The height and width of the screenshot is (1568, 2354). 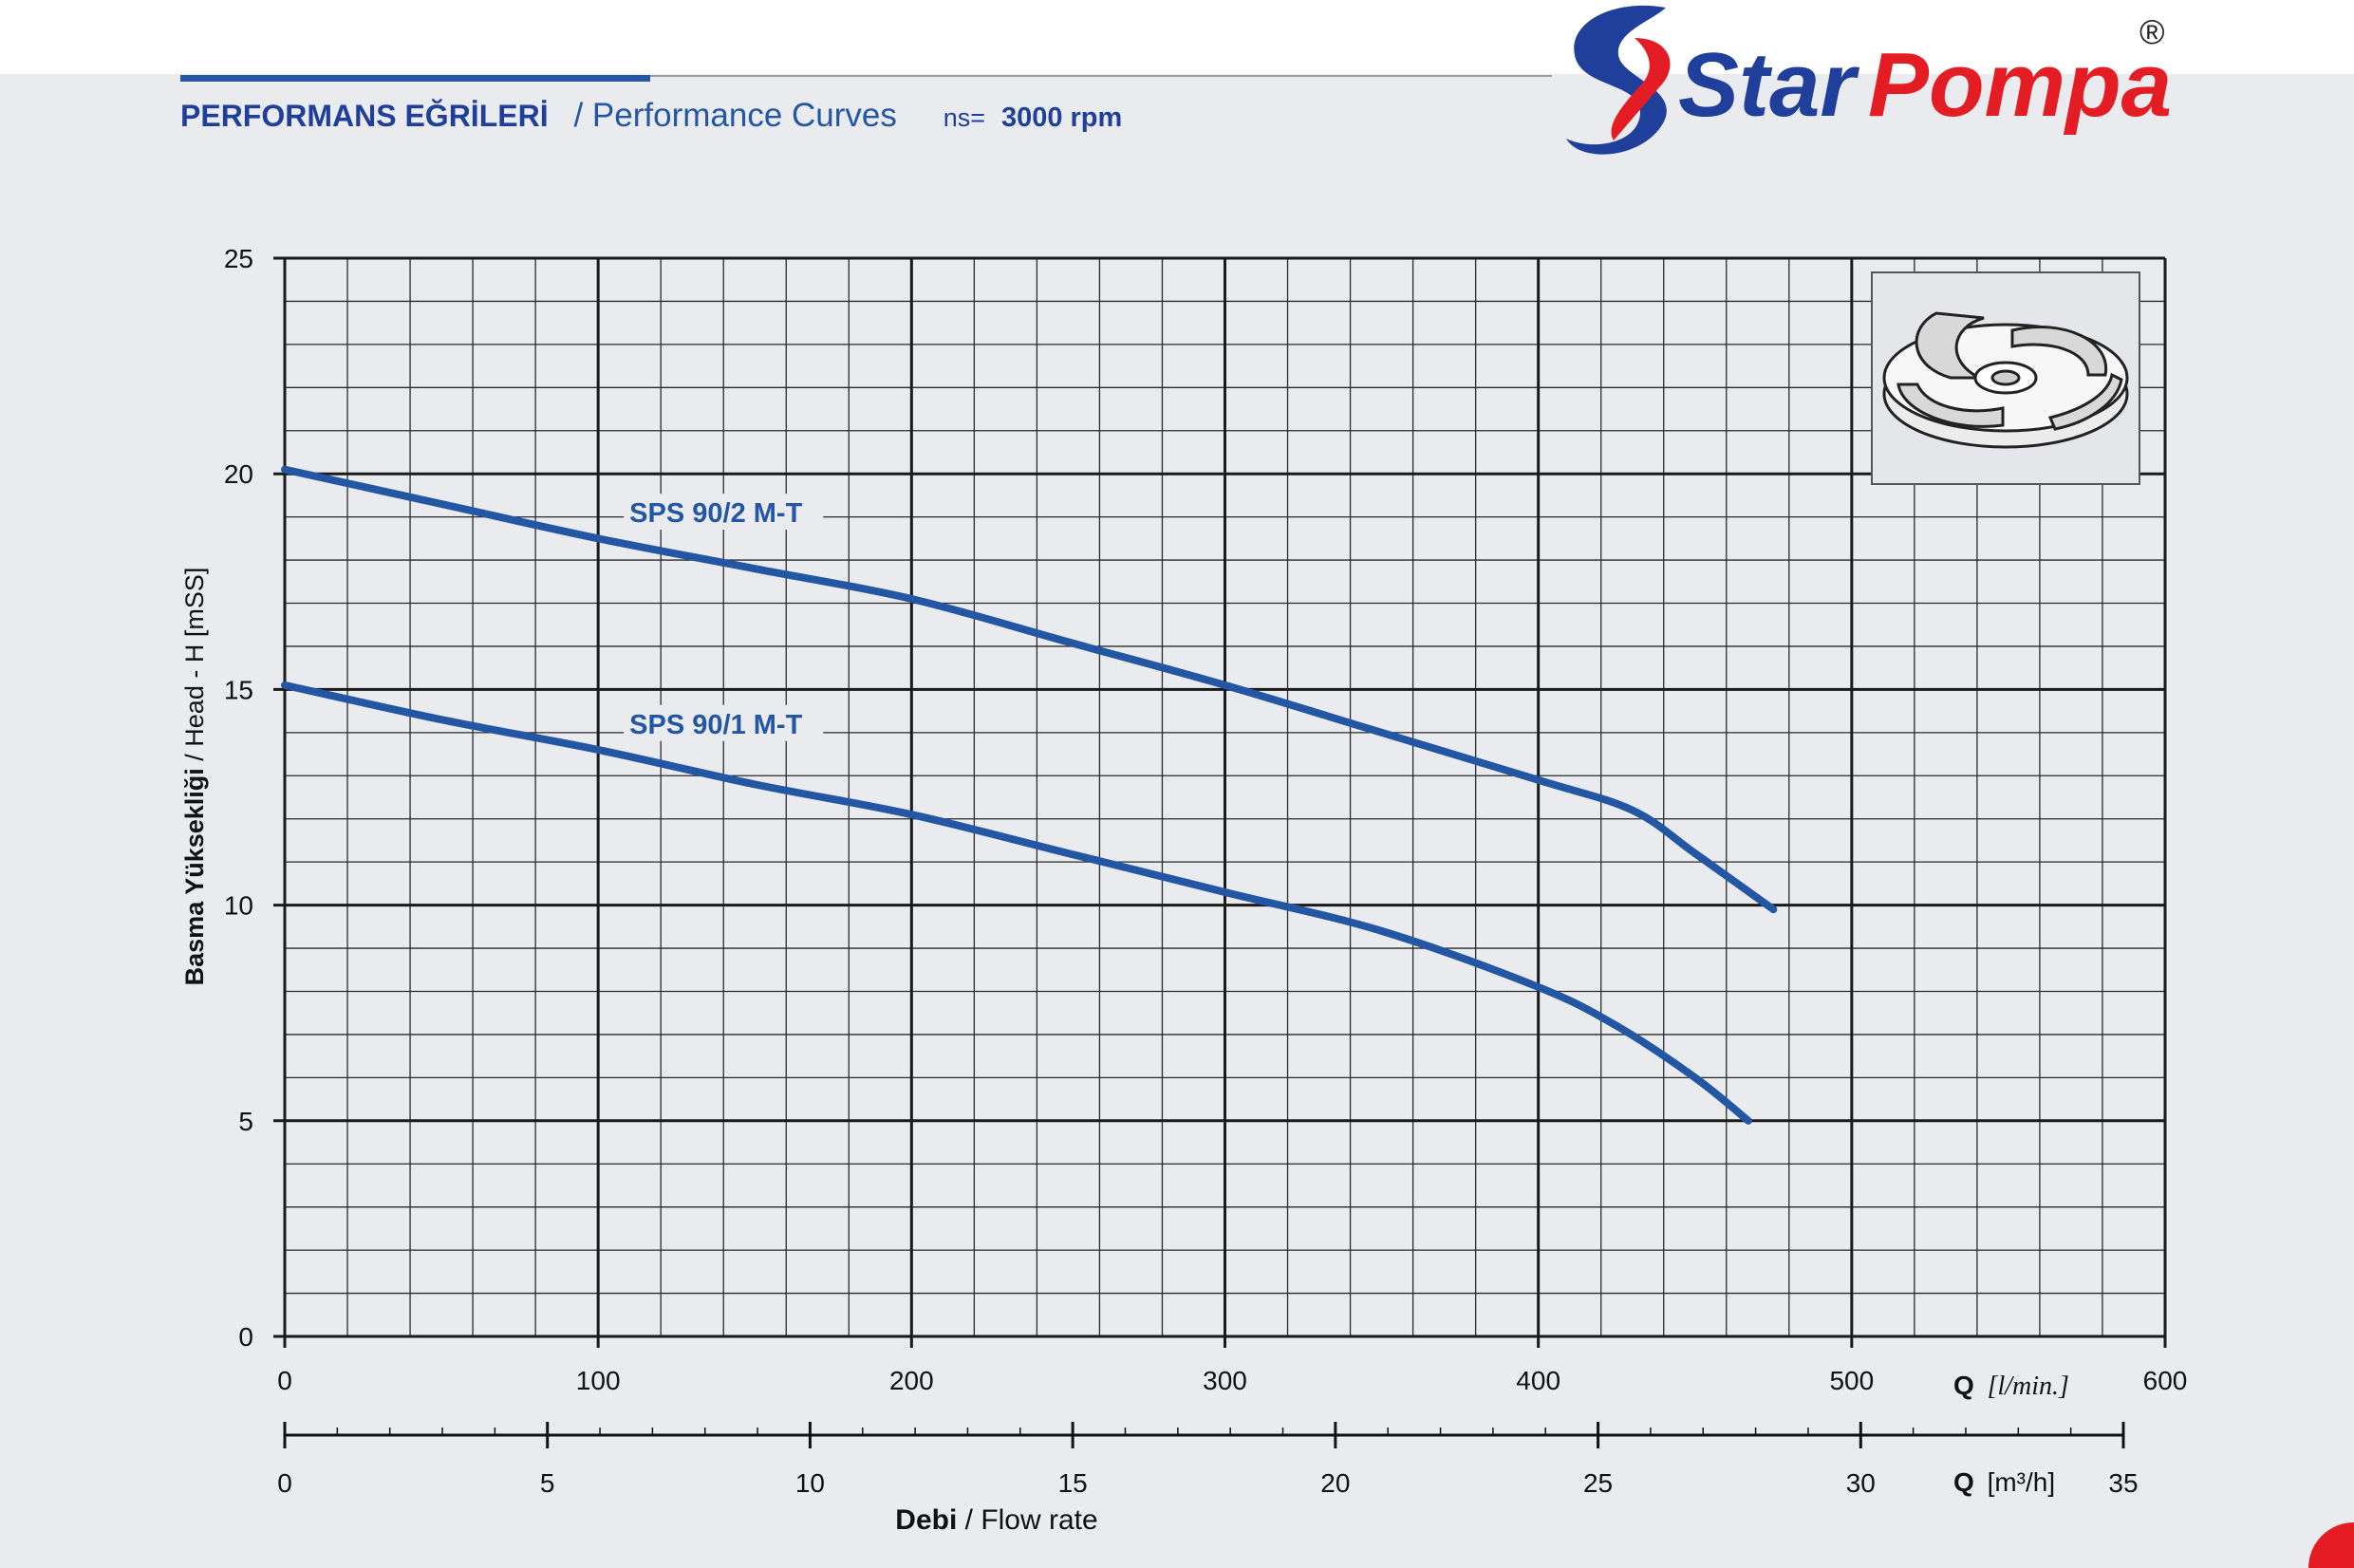 What do you see at coordinates (1225, 1380) in the screenshot?
I see `x-tick-label: 300` at bounding box center [1225, 1380].